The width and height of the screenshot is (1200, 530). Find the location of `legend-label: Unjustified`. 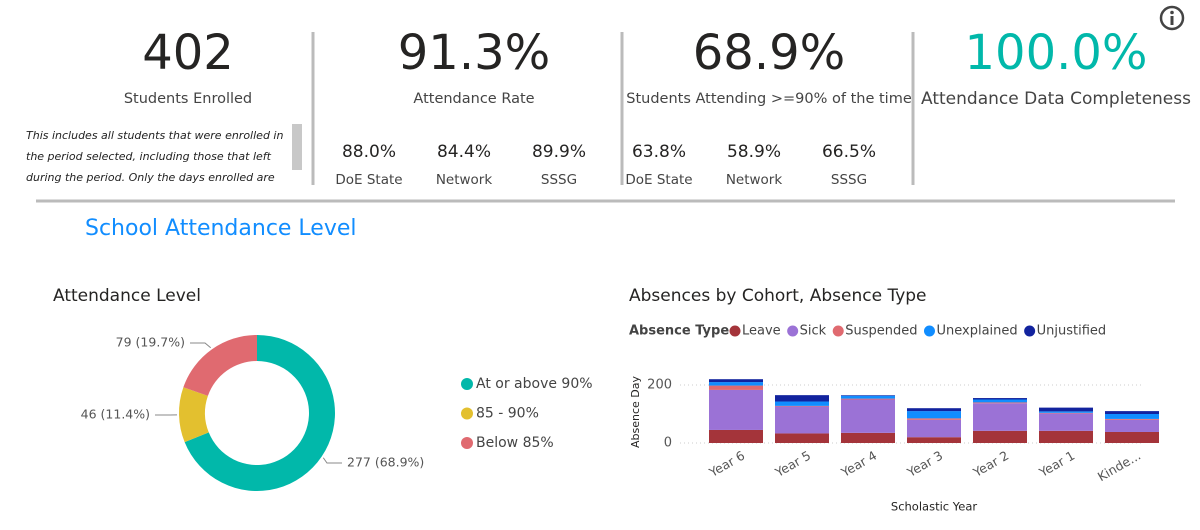

legend-label: Unjustified is located at coordinates (1072, 331).